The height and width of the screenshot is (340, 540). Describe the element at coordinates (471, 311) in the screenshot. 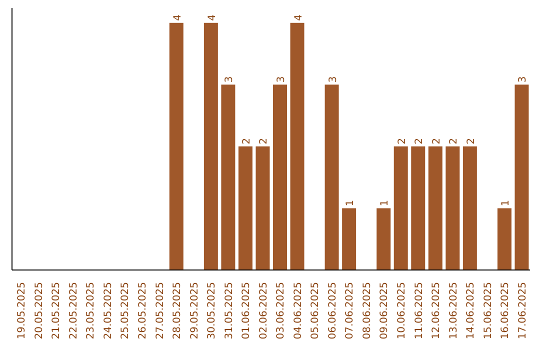

I see `x-tick-label: 14.06.2025` at that location.